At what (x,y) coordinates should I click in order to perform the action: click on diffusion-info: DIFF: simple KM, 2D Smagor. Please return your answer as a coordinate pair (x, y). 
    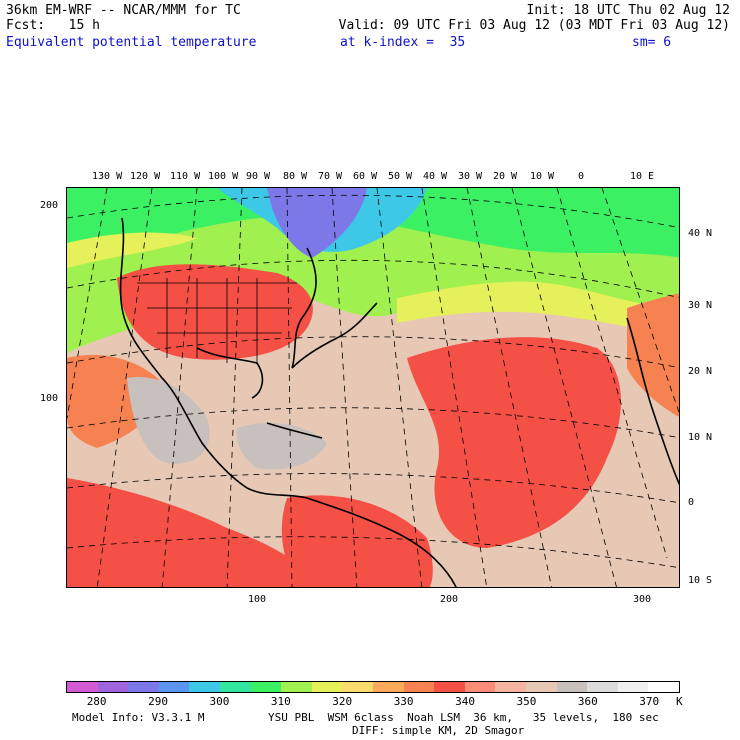
    Looking at the image, I should click on (438, 730).